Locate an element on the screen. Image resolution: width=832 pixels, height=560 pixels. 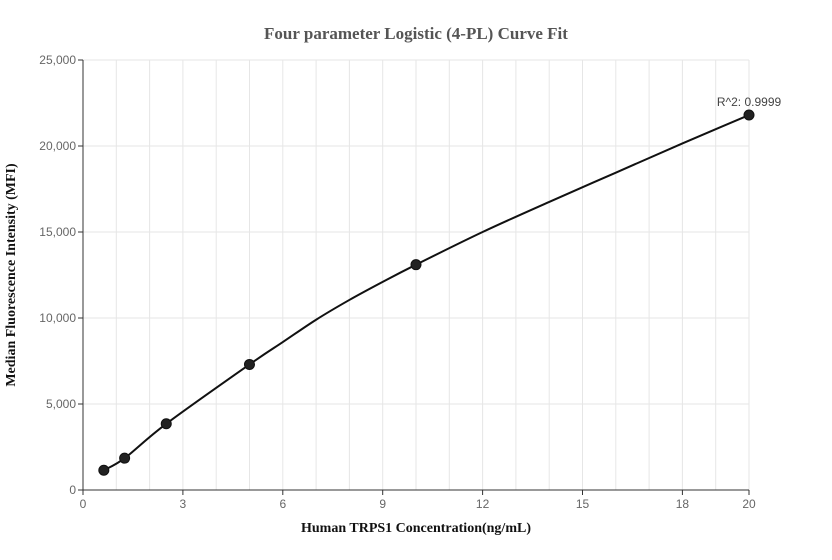
y-axis-ticks: 0 5,000 10,000 15,000 20,000 25,000 is located at coordinates (61, 275).